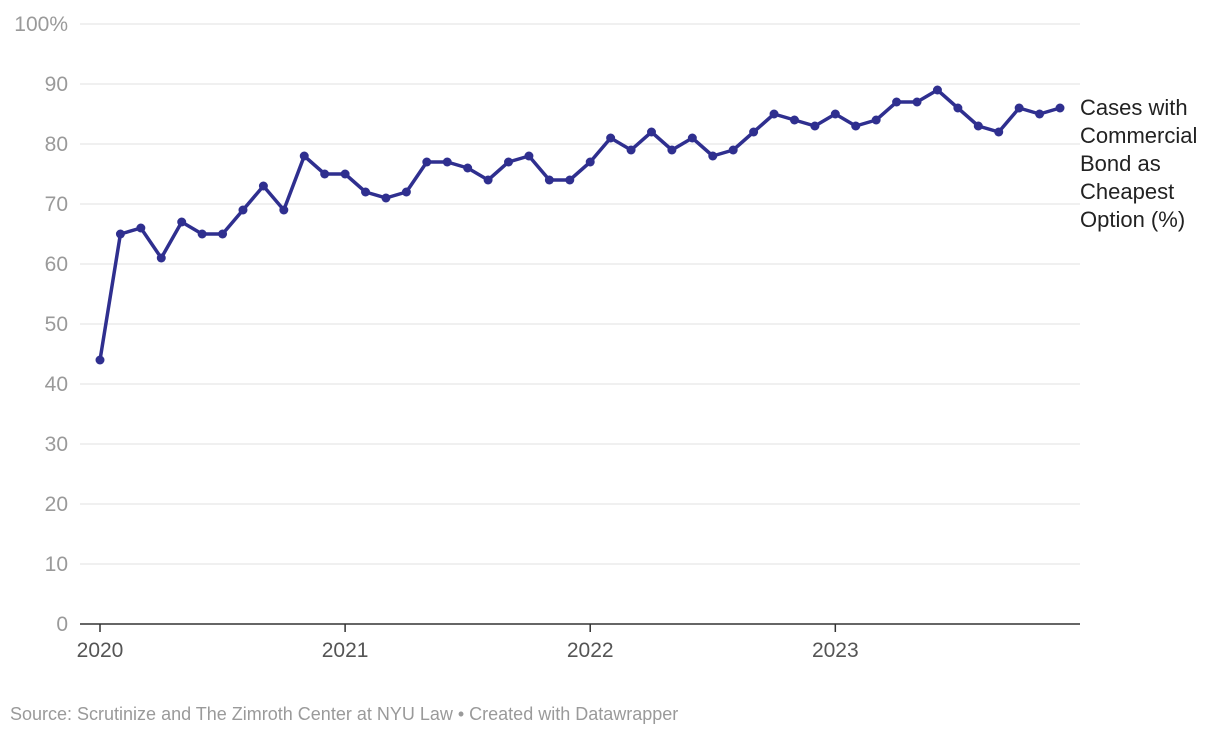  What do you see at coordinates (56, 204) in the screenshot?
I see `y-tick-label: 70` at bounding box center [56, 204].